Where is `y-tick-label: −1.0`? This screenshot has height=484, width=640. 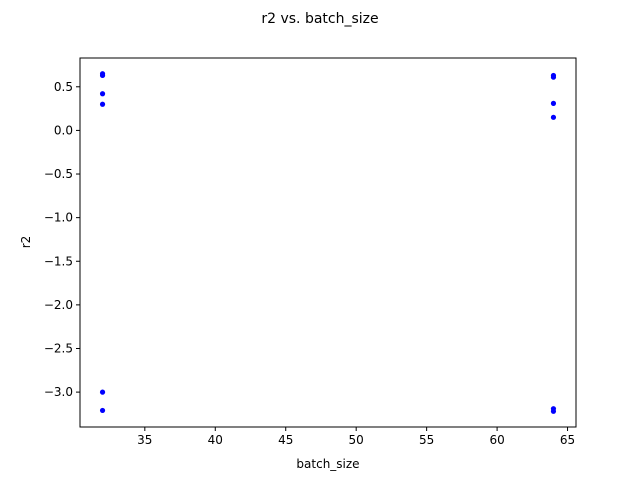
y-tick-label: −1.0 is located at coordinates (58, 218).